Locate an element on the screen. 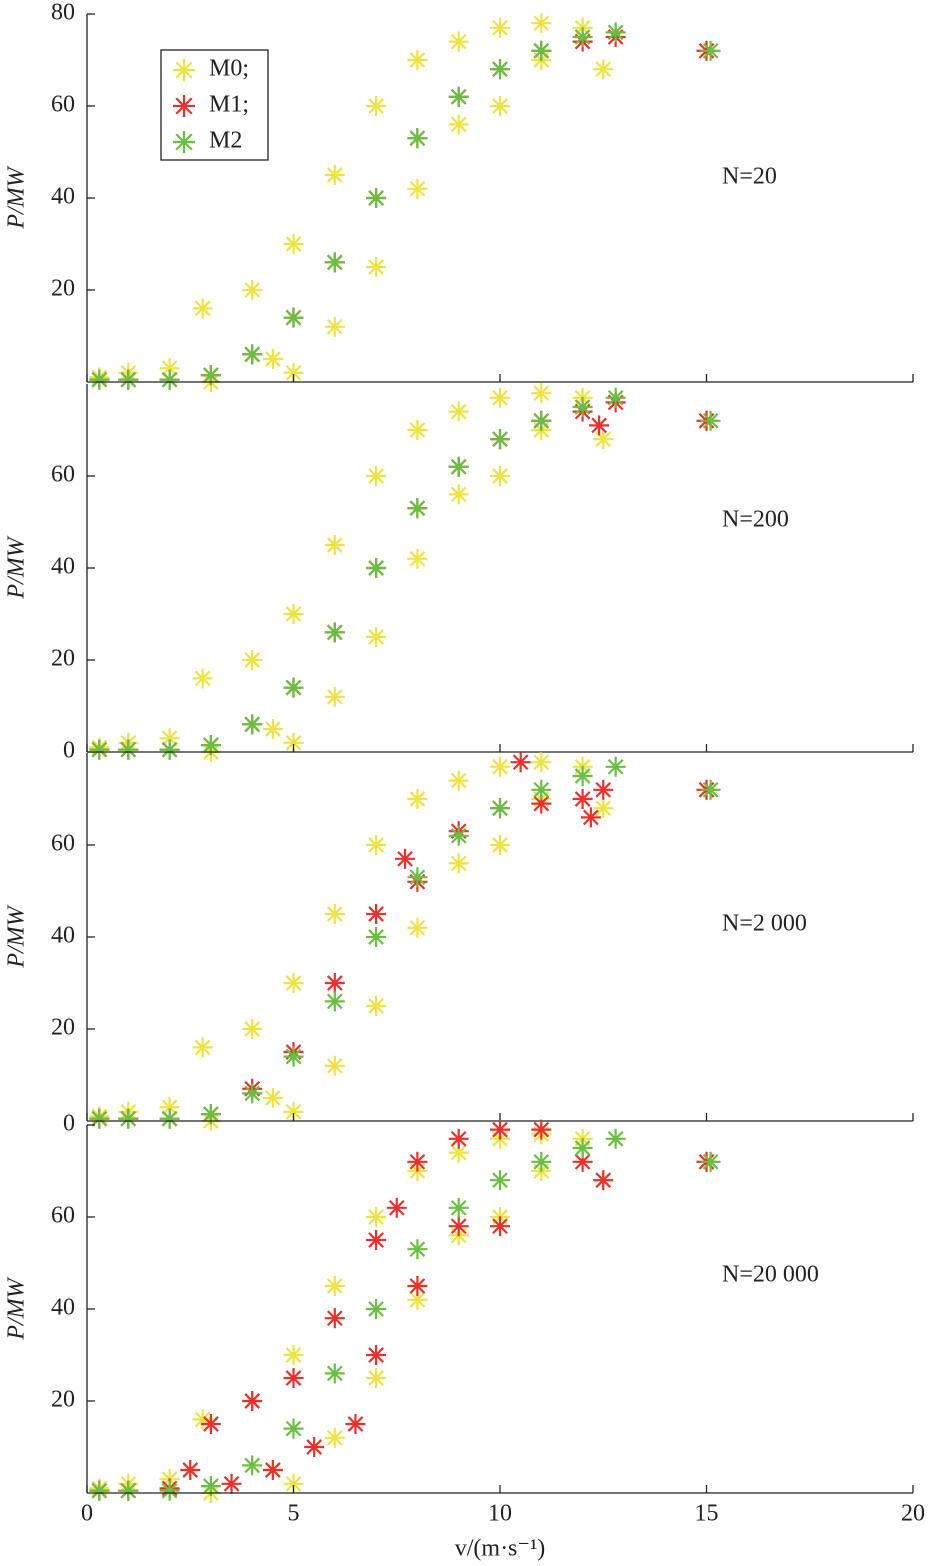 Image resolution: width=928 pixels, height=1566 pixels. y-tick-label: 20 is located at coordinates (63, 1028).